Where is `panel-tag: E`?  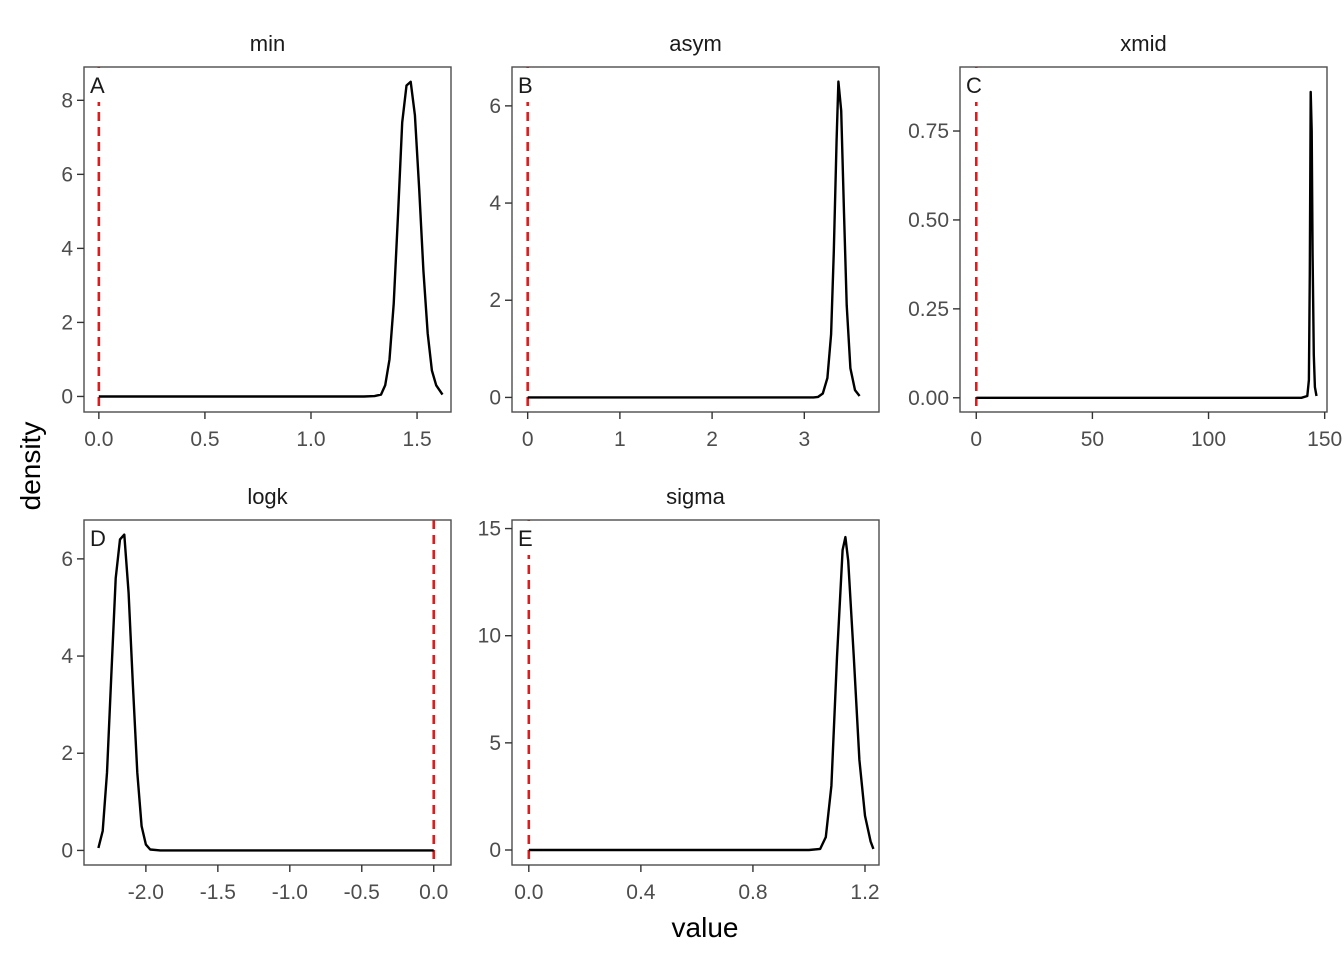 panel-tag: E is located at coordinates (525, 538).